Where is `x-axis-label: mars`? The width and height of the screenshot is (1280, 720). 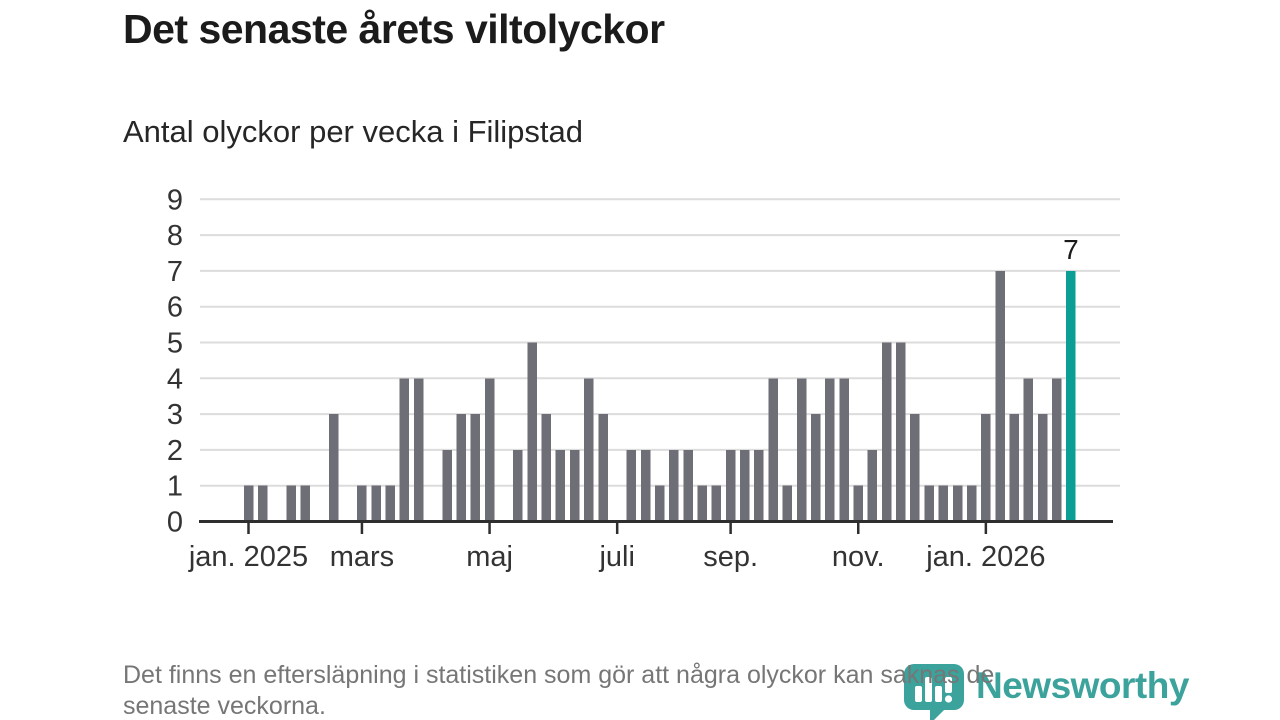
x-axis-label: mars is located at coordinates (362, 557).